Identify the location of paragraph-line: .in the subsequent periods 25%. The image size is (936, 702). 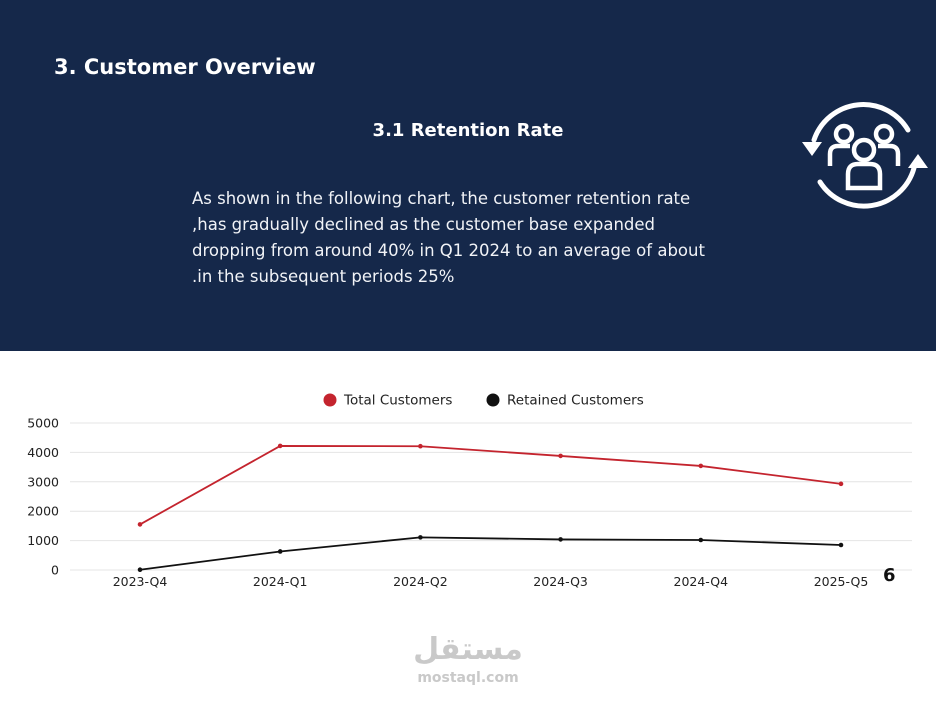
(323, 276).